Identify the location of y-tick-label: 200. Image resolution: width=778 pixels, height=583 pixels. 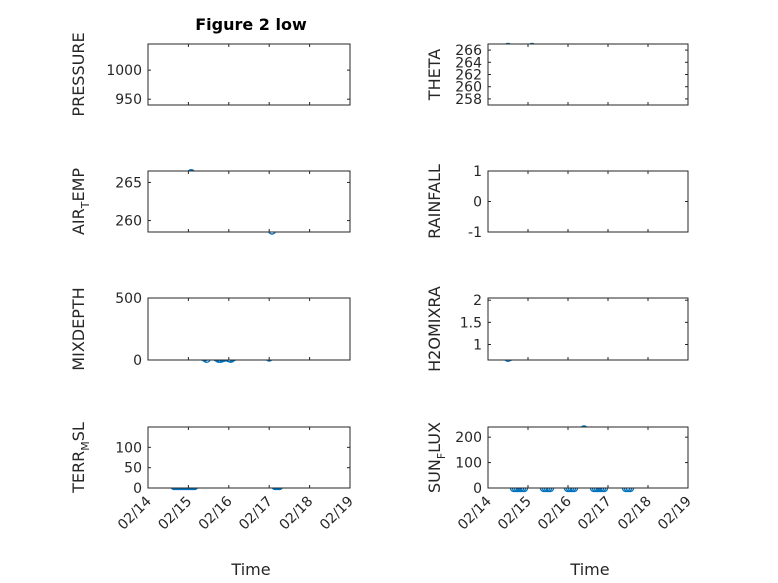
(468, 438).